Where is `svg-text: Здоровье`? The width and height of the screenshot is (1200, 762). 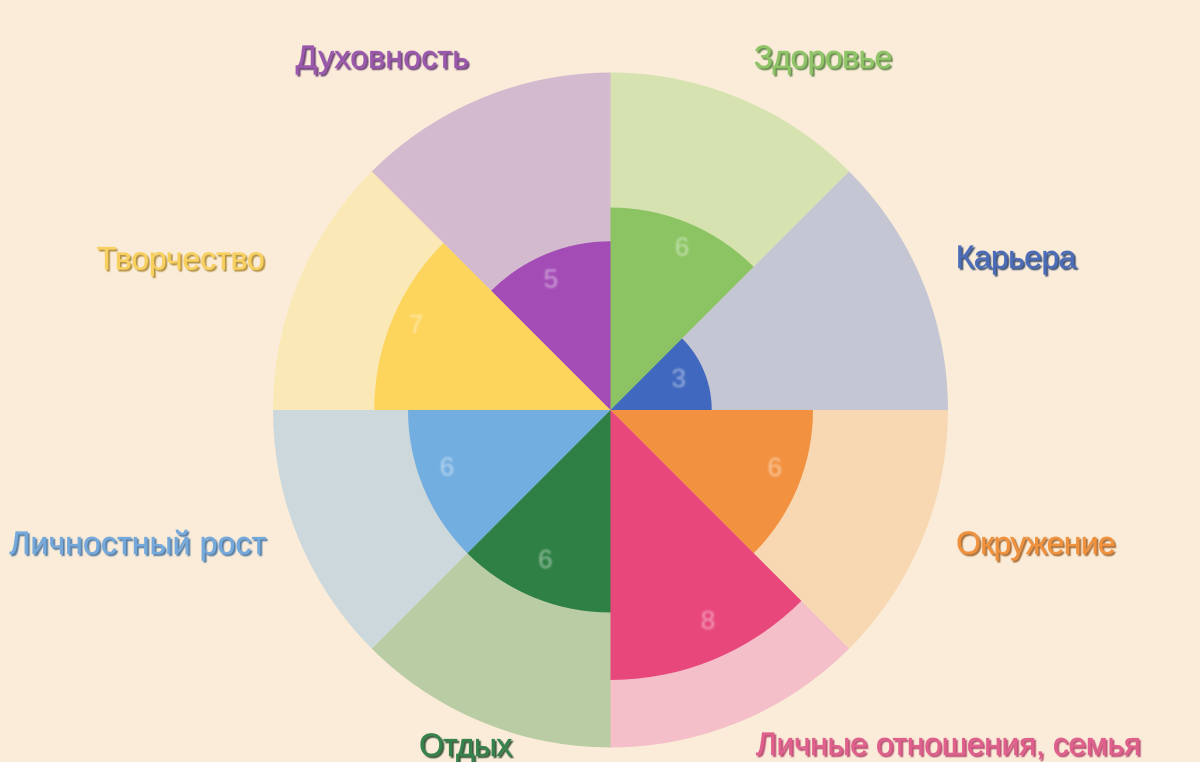
svg-text: Здоровье is located at coordinates (823, 57).